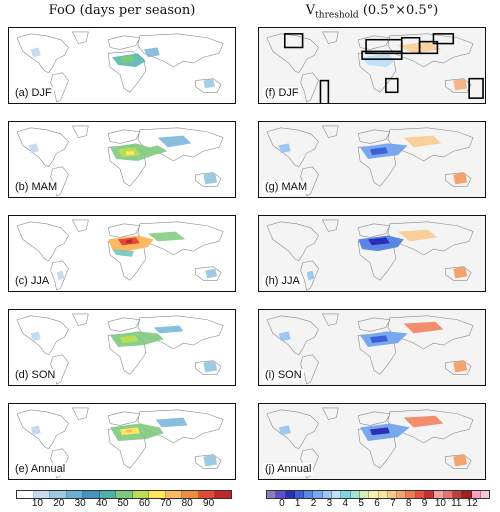  I want to click on colorbar-right-tick-label: 10, so click(440, 503).